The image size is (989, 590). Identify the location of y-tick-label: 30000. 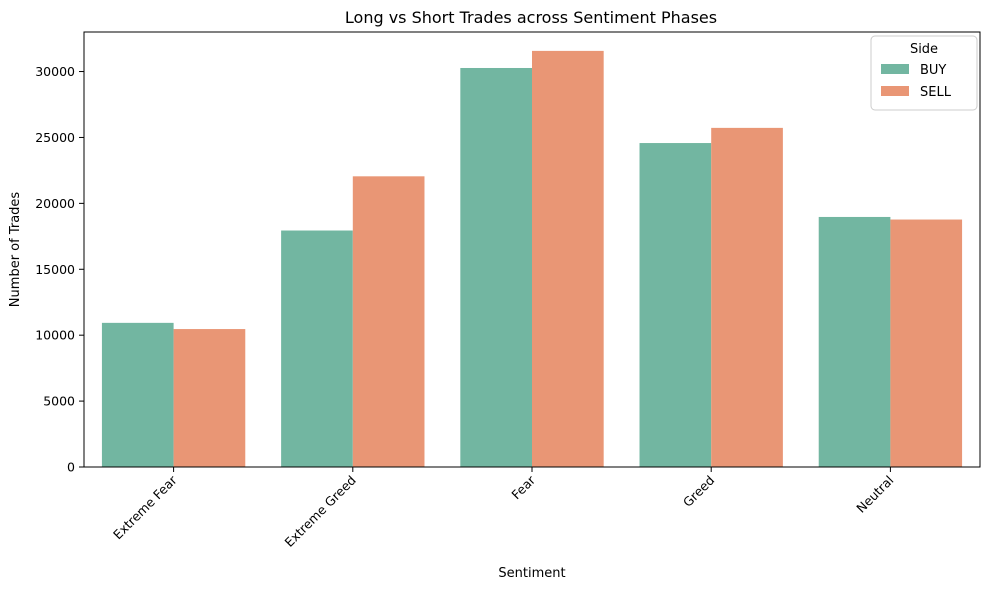
(55, 71).